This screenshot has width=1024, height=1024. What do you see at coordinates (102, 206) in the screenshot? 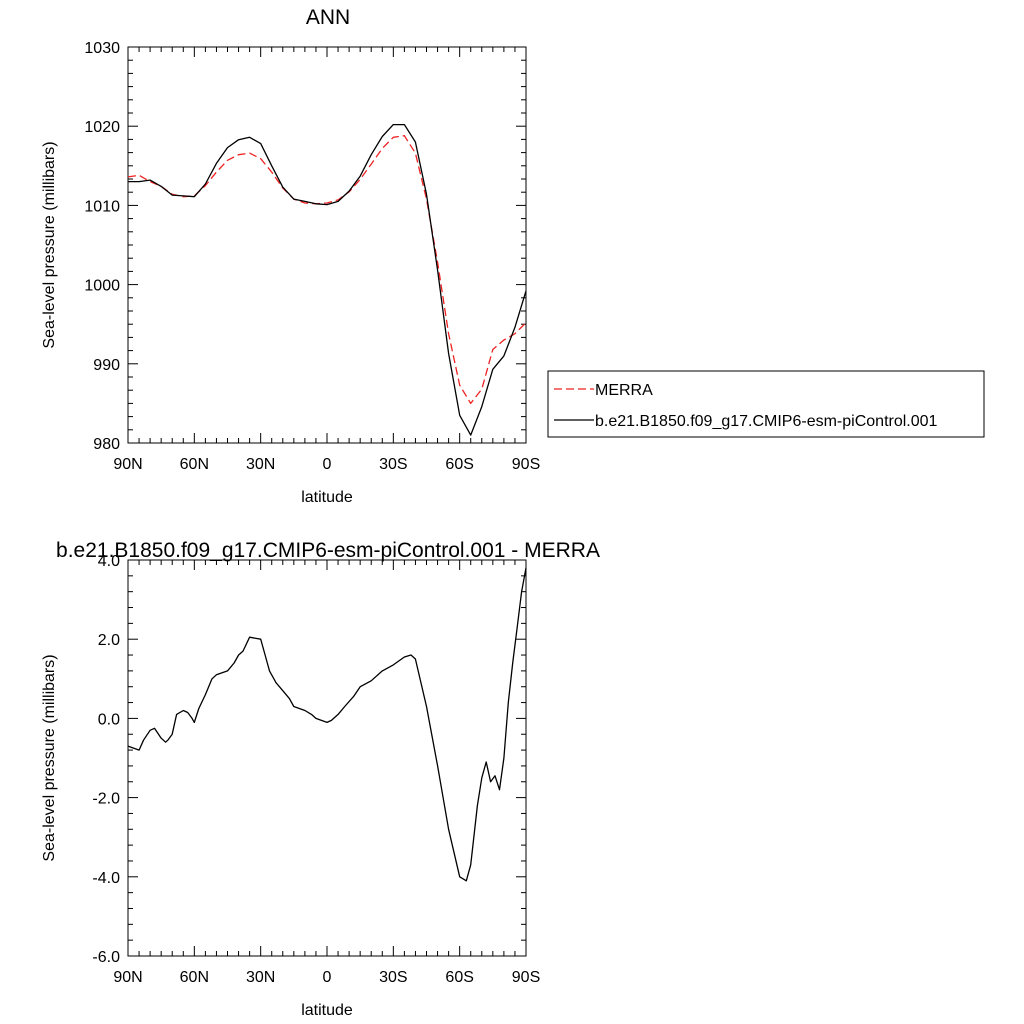
I see `top-y-tick-label: 1010` at bounding box center [102, 206].